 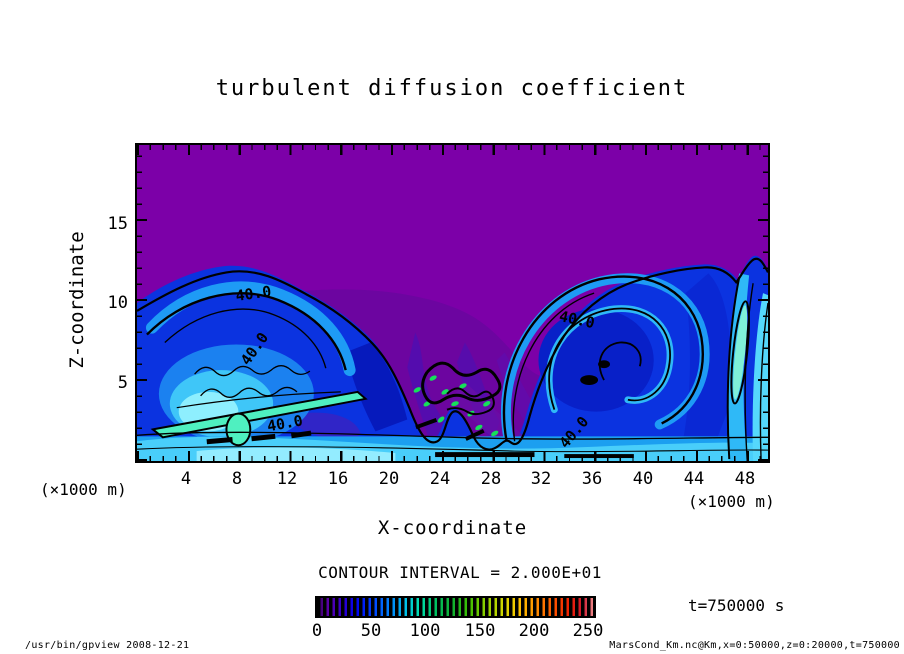 I want to click on x-tick-label: 4, so click(x=186, y=479).